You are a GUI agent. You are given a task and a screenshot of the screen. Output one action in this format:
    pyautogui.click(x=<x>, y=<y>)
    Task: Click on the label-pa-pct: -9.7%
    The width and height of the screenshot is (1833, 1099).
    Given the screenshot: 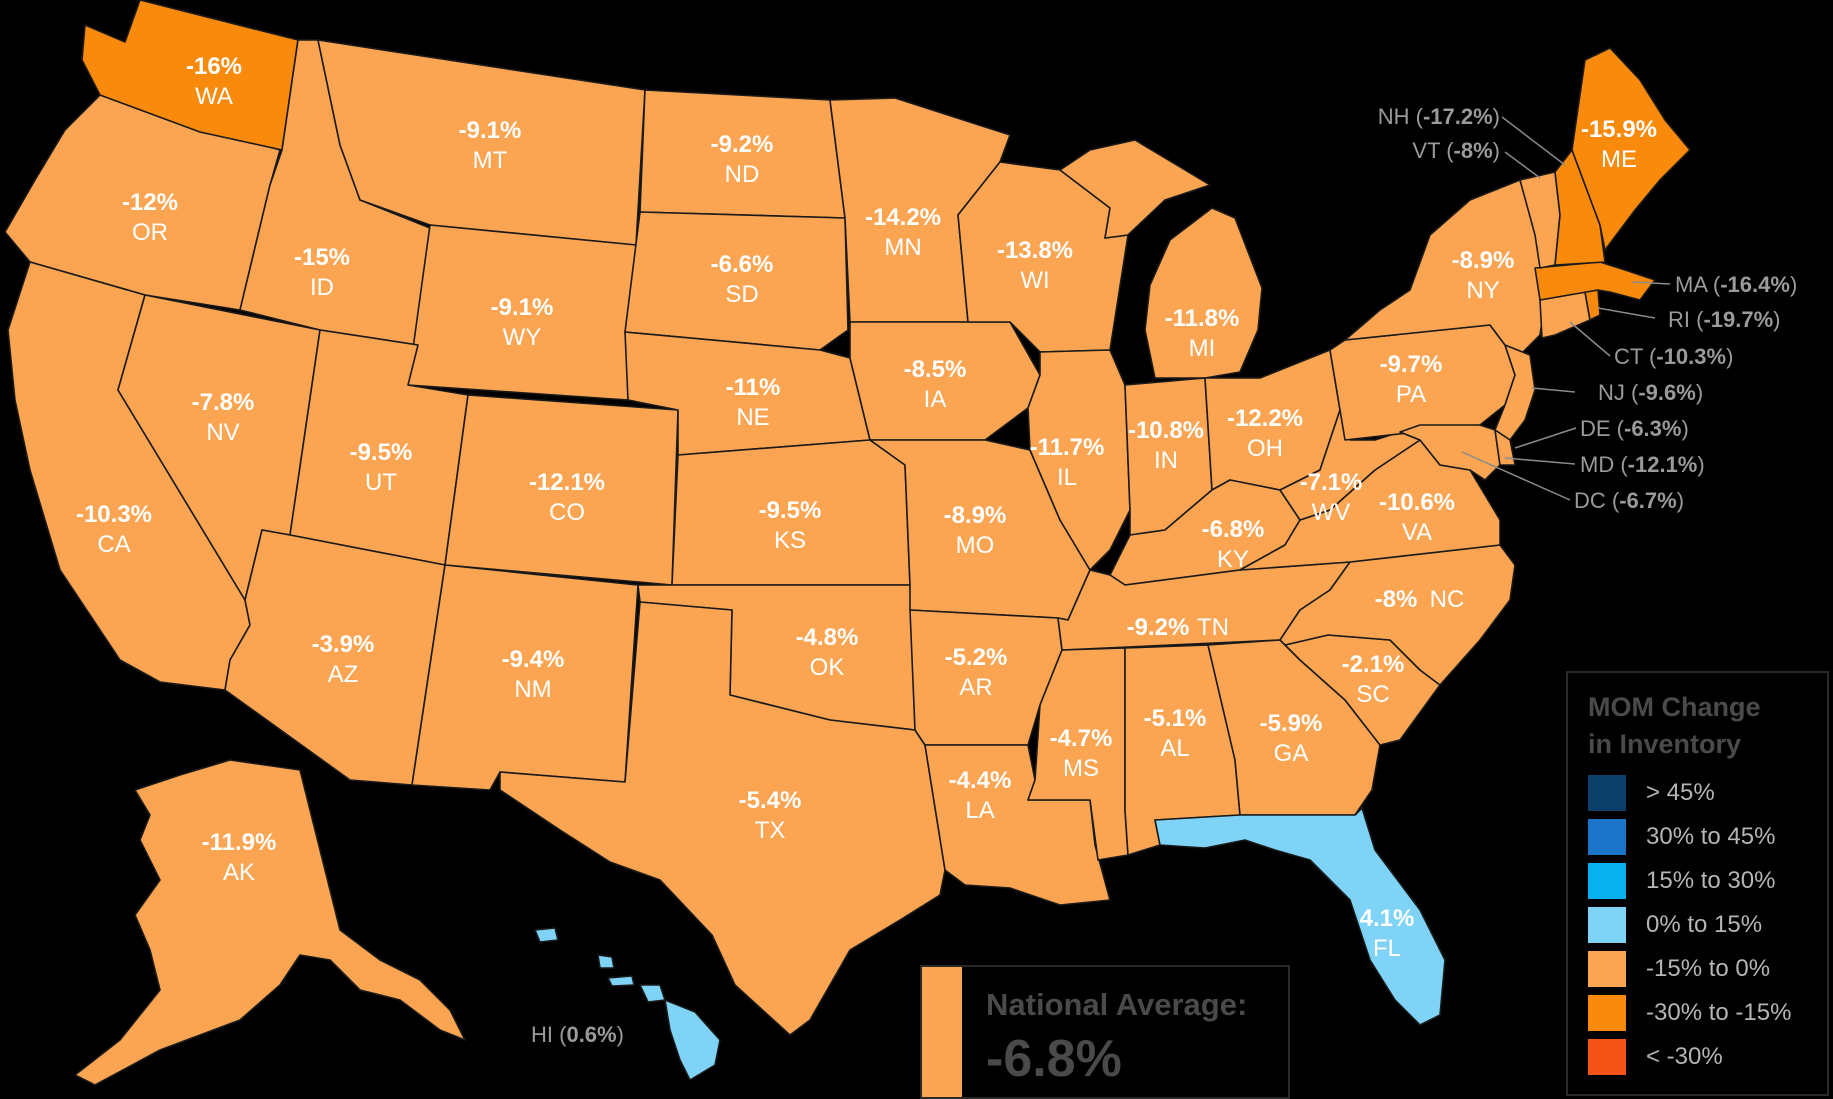 What is the action you would take?
    pyautogui.click(x=1411, y=364)
    